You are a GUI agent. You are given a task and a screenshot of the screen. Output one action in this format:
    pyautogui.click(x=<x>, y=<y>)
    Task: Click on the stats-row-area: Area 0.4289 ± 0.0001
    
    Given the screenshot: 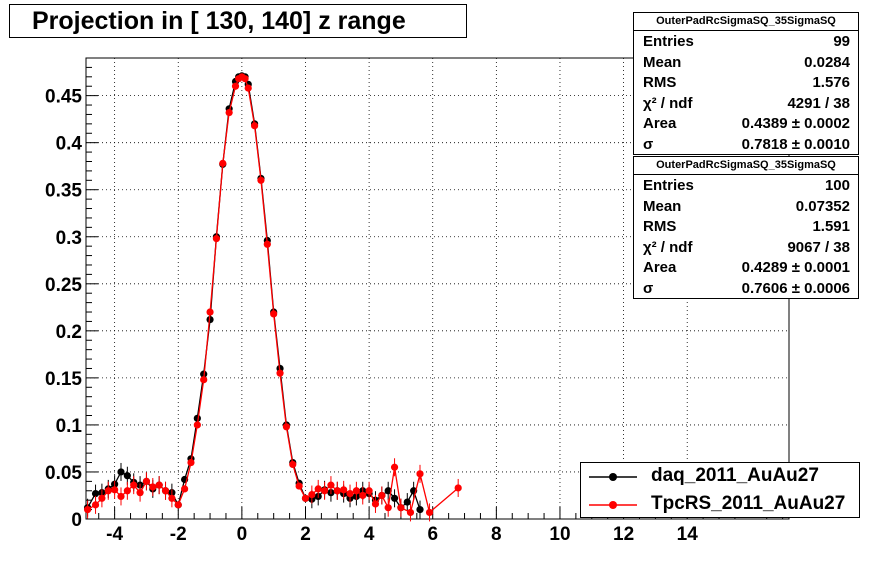 What is the action you would take?
    pyautogui.click(x=746, y=267)
    